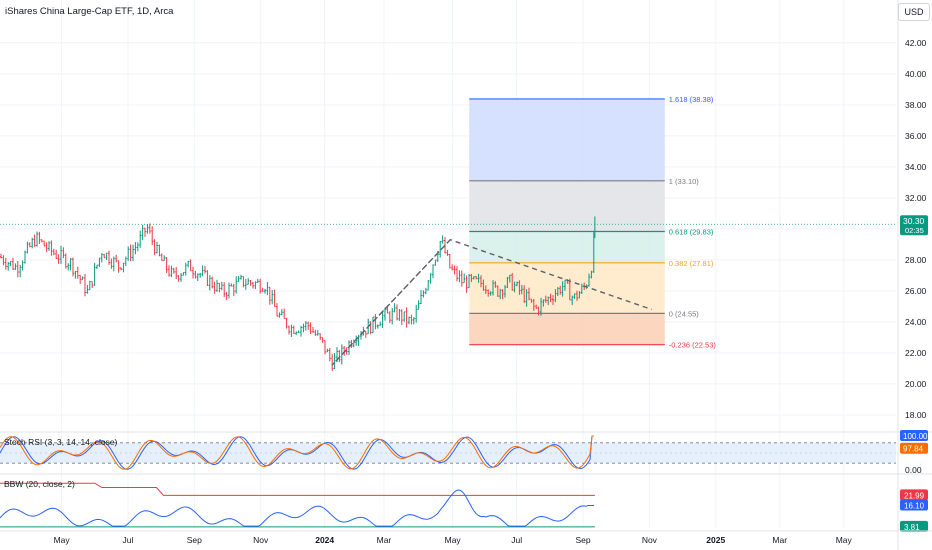  What do you see at coordinates (916, 353) in the screenshot?
I see `y-tick-label: 22.00` at bounding box center [916, 353].